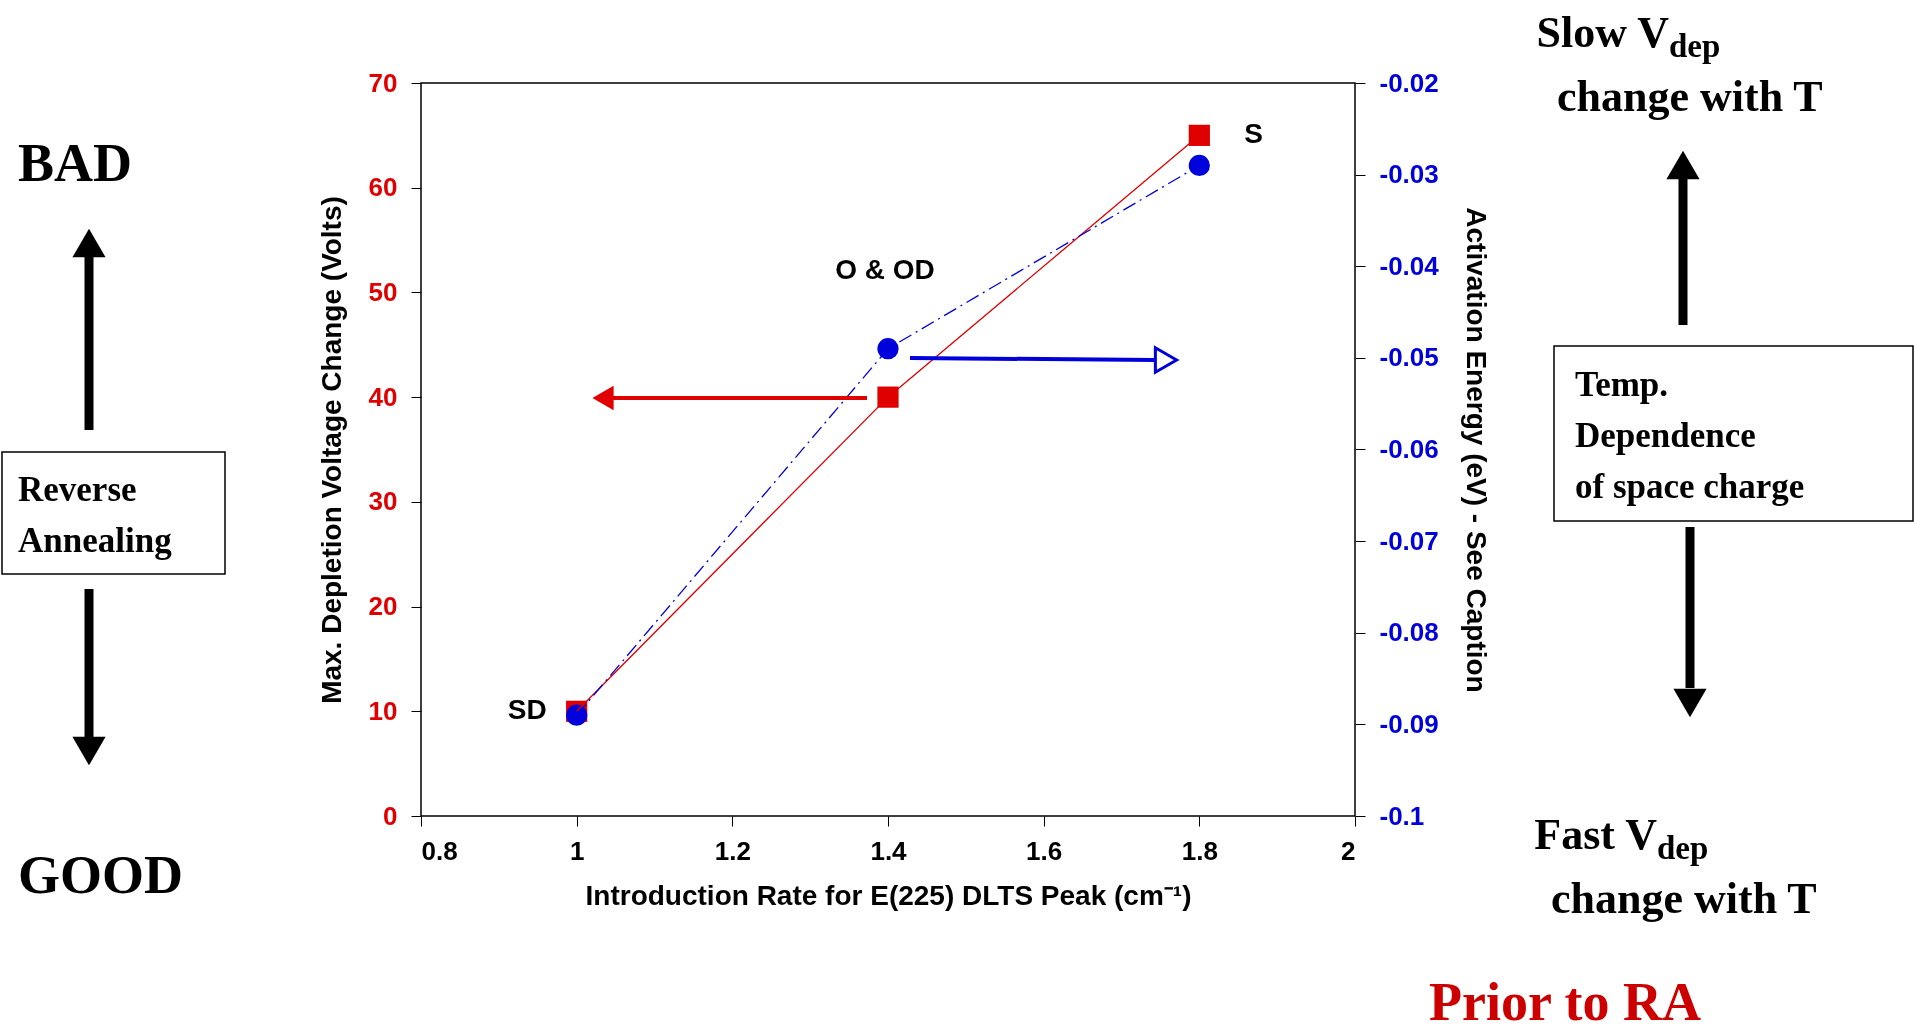  Describe the element at coordinates (1254, 134) in the screenshot. I see `annotation: S` at that location.